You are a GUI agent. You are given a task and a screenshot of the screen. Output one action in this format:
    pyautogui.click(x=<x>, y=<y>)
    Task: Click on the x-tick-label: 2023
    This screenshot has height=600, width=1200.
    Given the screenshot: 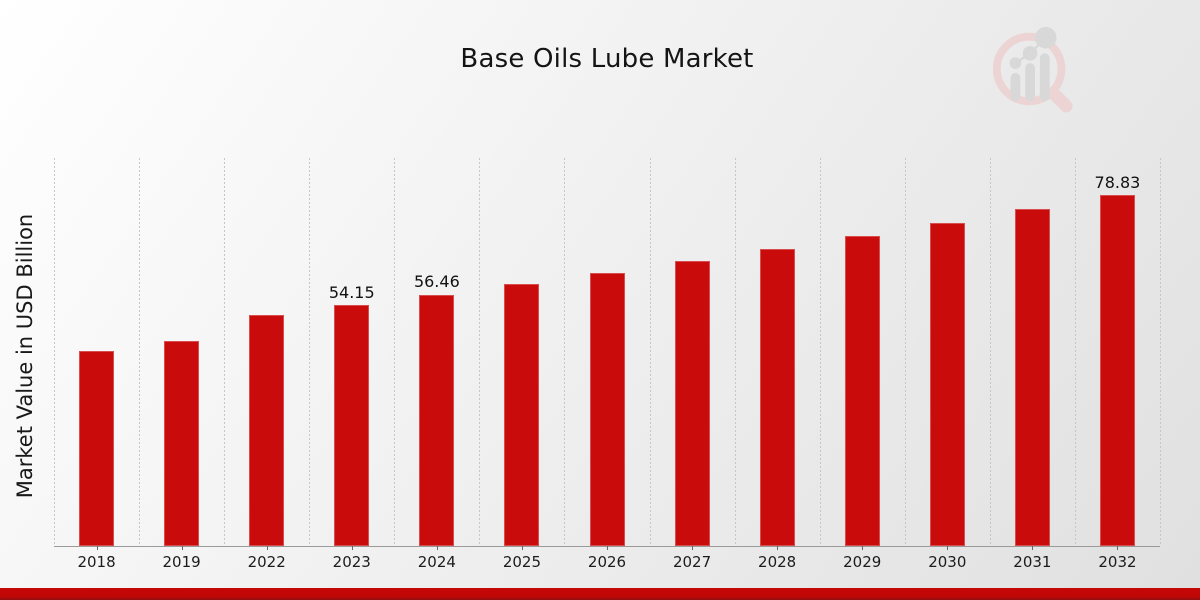 What is the action you would take?
    pyautogui.click(x=351, y=562)
    